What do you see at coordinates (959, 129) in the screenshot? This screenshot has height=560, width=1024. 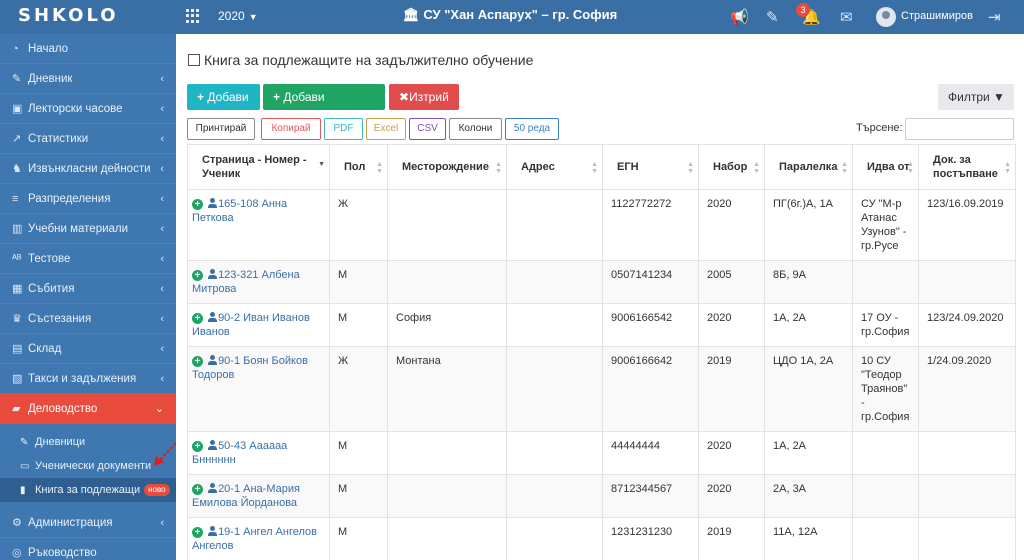 I see `search-input` at bounding box center [959, 129].